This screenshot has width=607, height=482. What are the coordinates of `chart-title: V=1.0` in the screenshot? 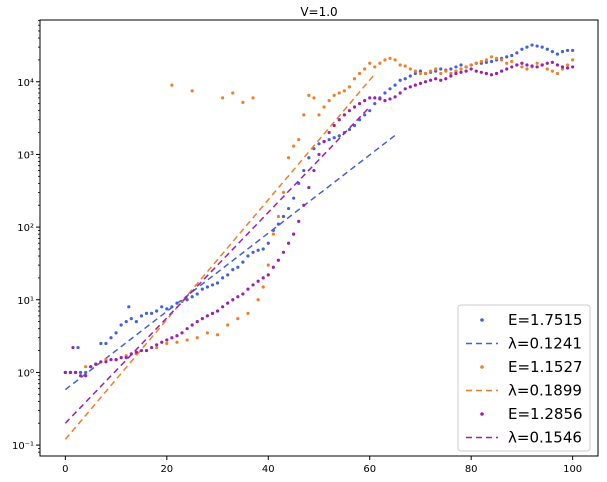 It's located at (318, 12).